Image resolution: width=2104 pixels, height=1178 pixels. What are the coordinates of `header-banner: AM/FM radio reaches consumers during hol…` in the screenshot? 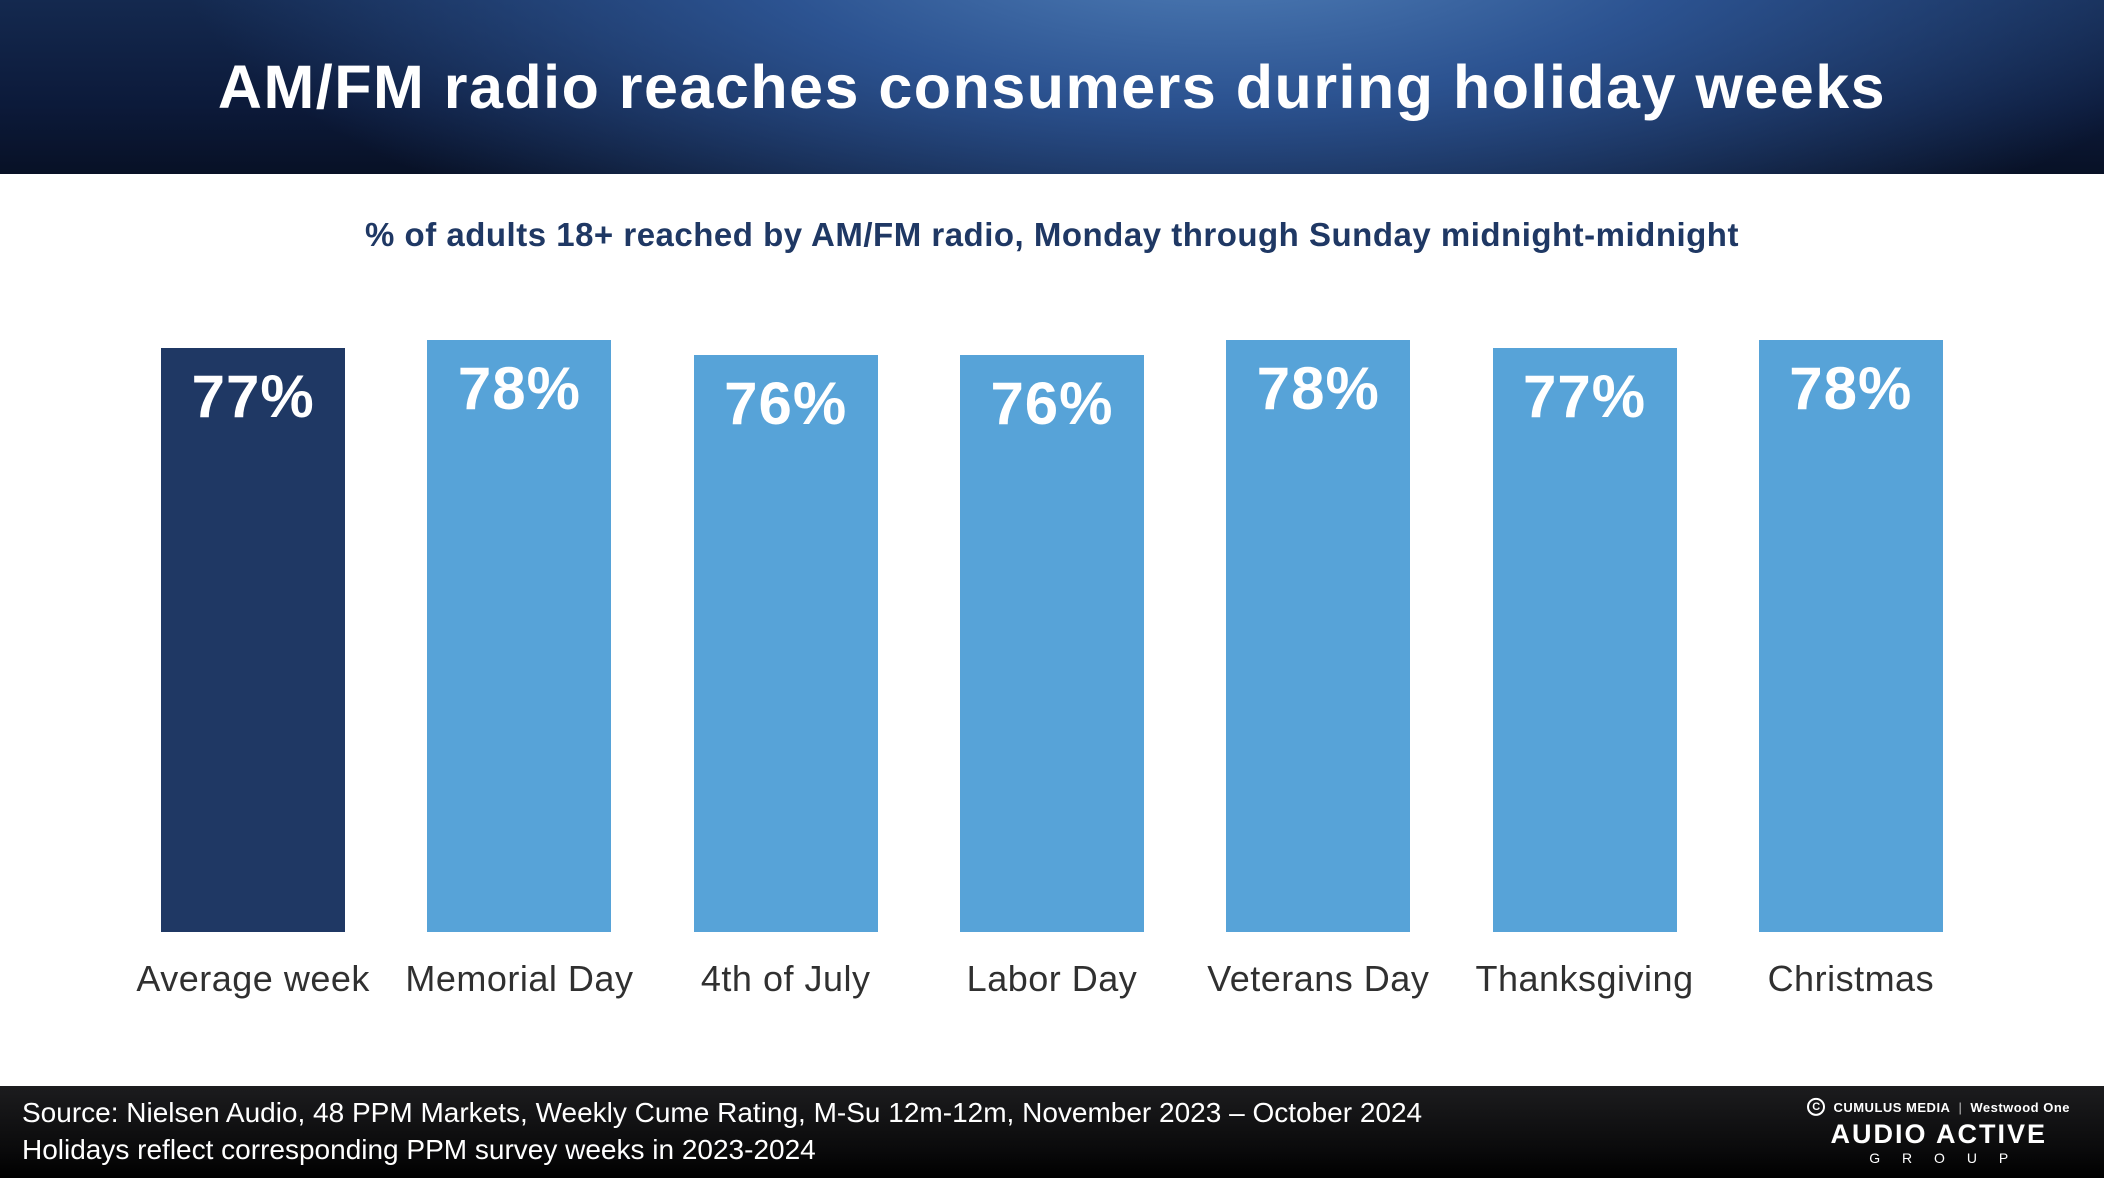 It's located at (1052, 87).